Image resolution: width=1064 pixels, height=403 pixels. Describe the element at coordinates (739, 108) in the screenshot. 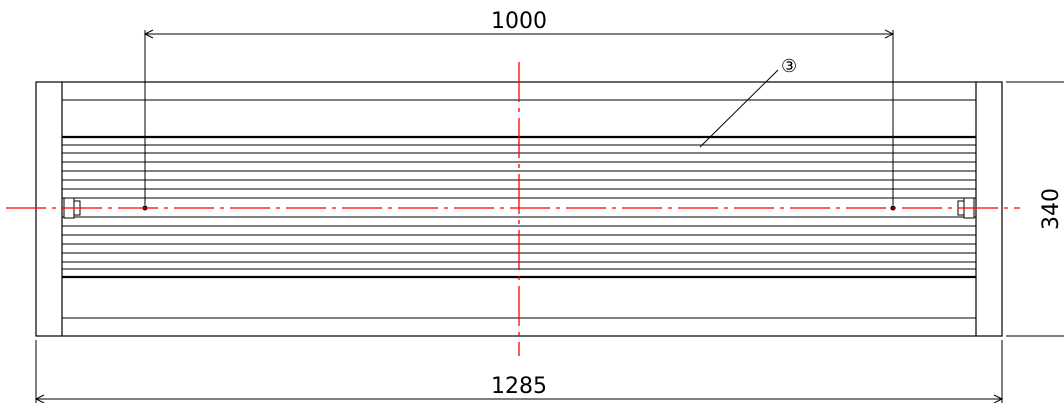

I see `callout-leader` at that location.